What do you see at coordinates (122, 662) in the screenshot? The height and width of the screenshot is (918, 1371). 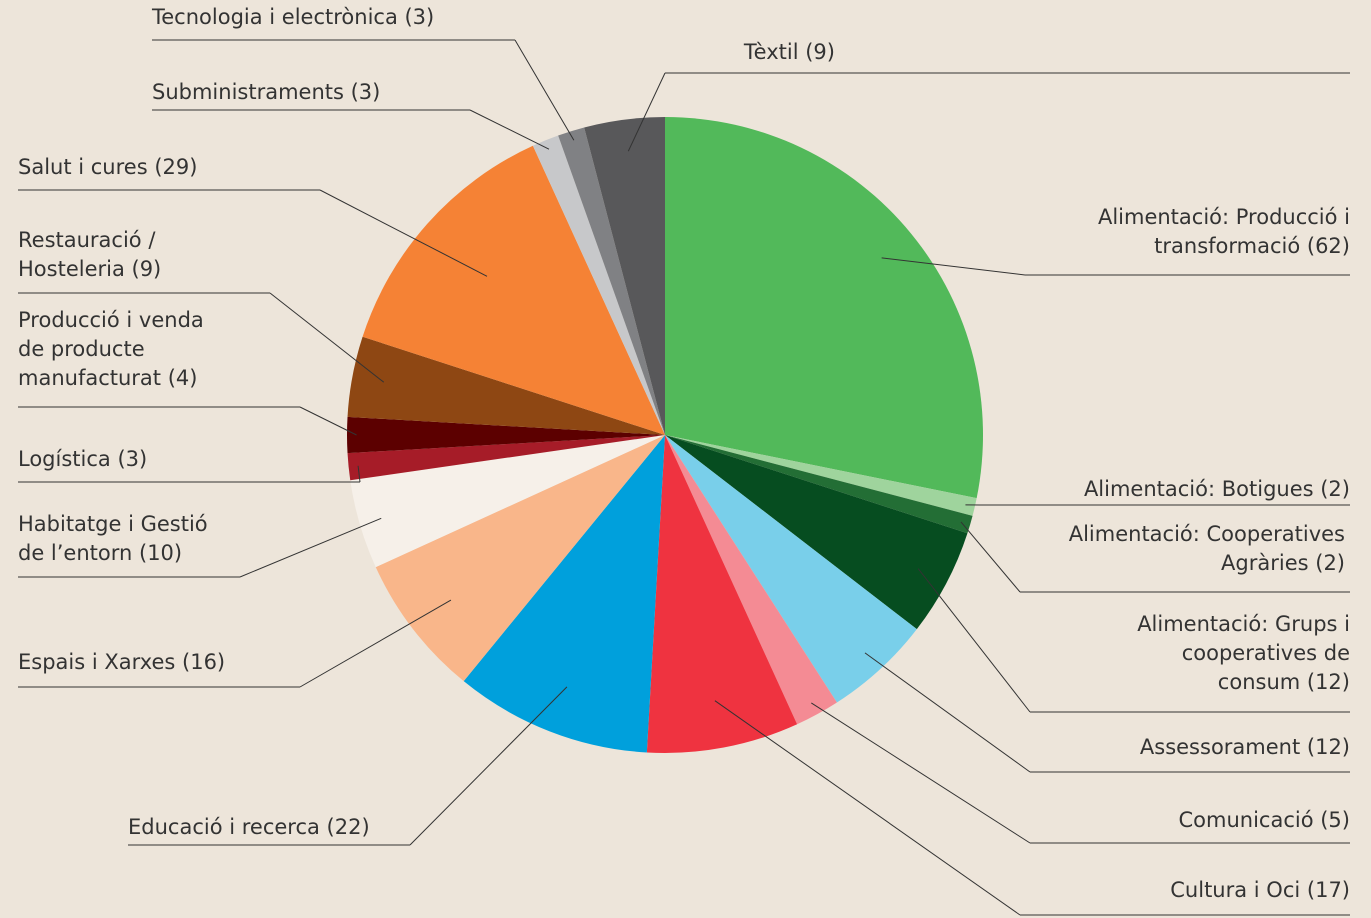 I see `slice-label: Espais i Xarxes (16)` at bounding box center [122, 662].